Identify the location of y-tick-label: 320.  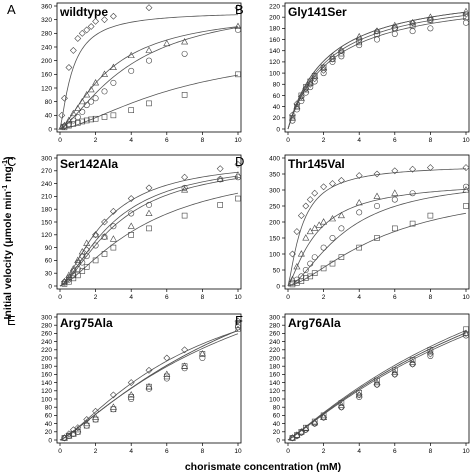
(46, 20).